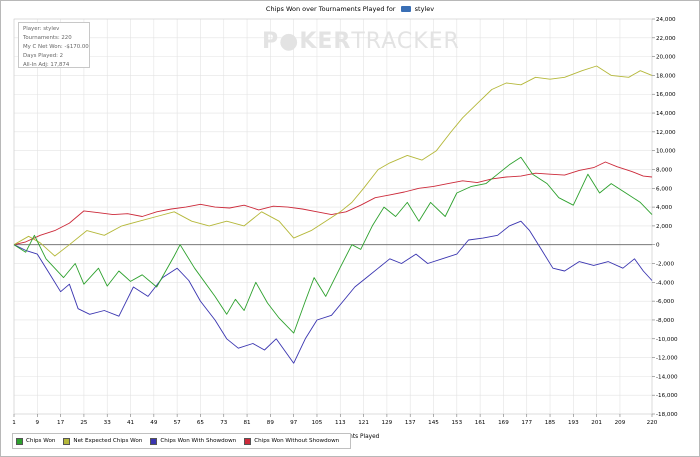 This screenshot has width=700, height=457. Describe the element at coordinates (248, 441) in the screenshot. I see `legend-swatch-without-showdown` at that location.